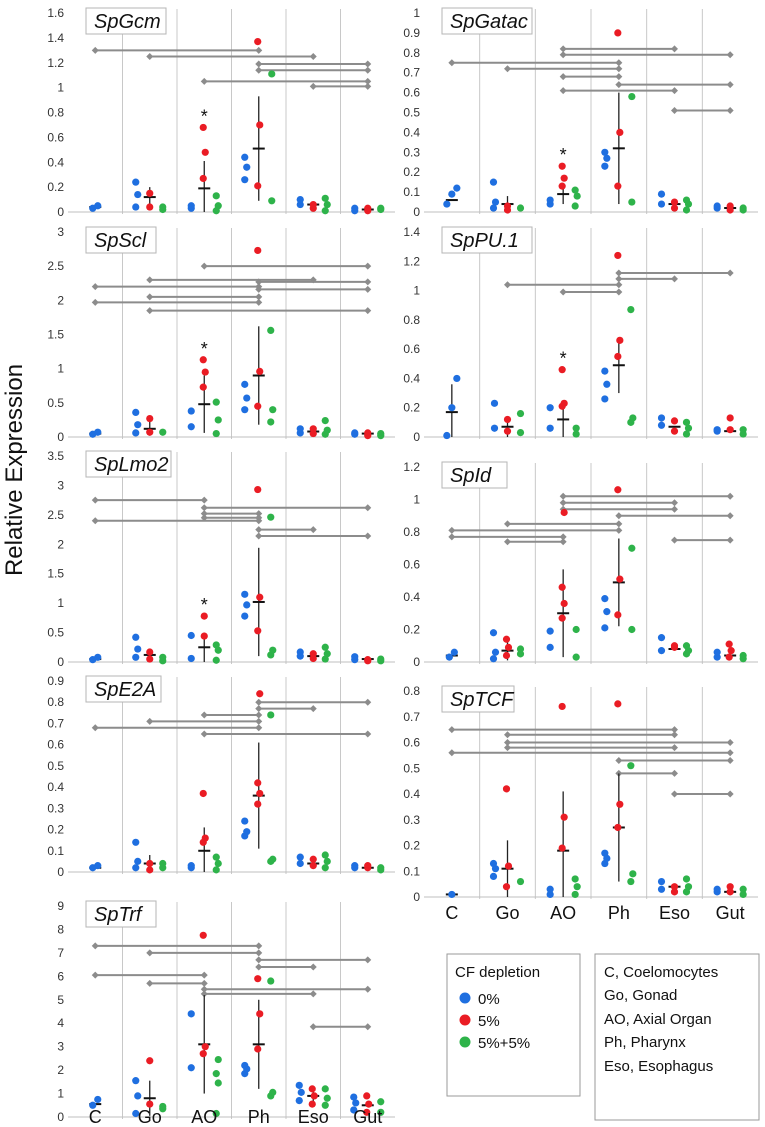 Image resolution: width=765 pixels, height=1127 pixels. I want to click on panel-SpLmo2: 0 0.5 1 1.5 2 2.5 3 3.5 * SpLmo2, so click(221, 559).